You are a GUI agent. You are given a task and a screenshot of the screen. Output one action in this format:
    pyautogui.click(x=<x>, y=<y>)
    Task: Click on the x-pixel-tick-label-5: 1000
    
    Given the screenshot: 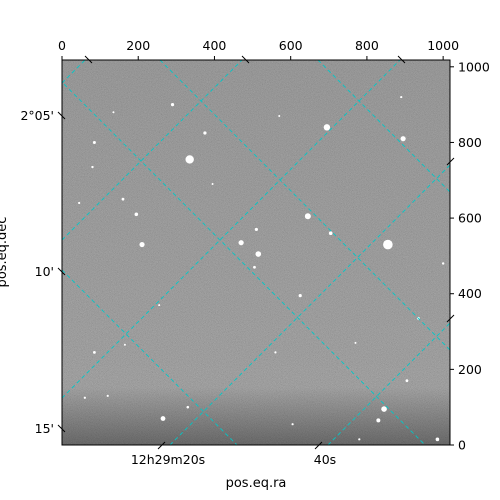 What is the action you would take?
    pyautogui.click(x=443, y=45)
    